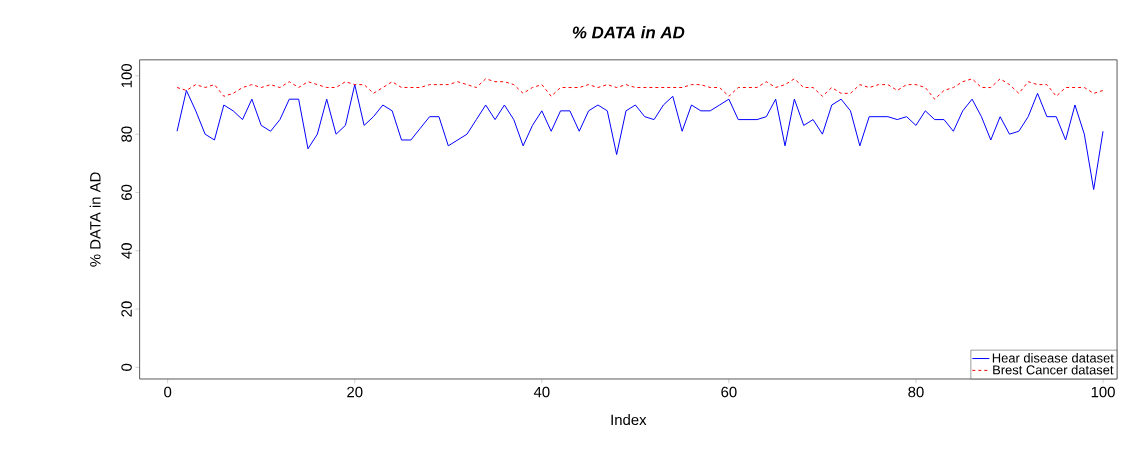  Describe the element at coordinates (629, 420) in the screenshot. I see `x-axis-title: Index` at that location.